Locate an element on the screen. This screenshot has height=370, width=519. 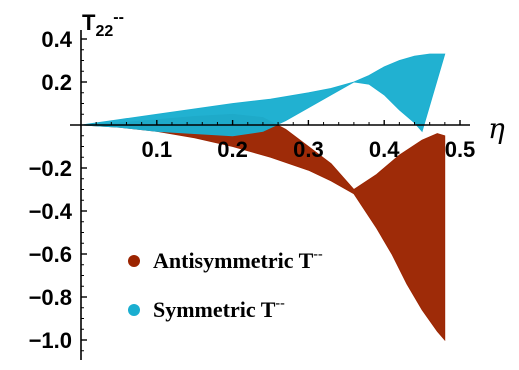
y-tick-label: −0.6 is located at coordinates (50, 254).